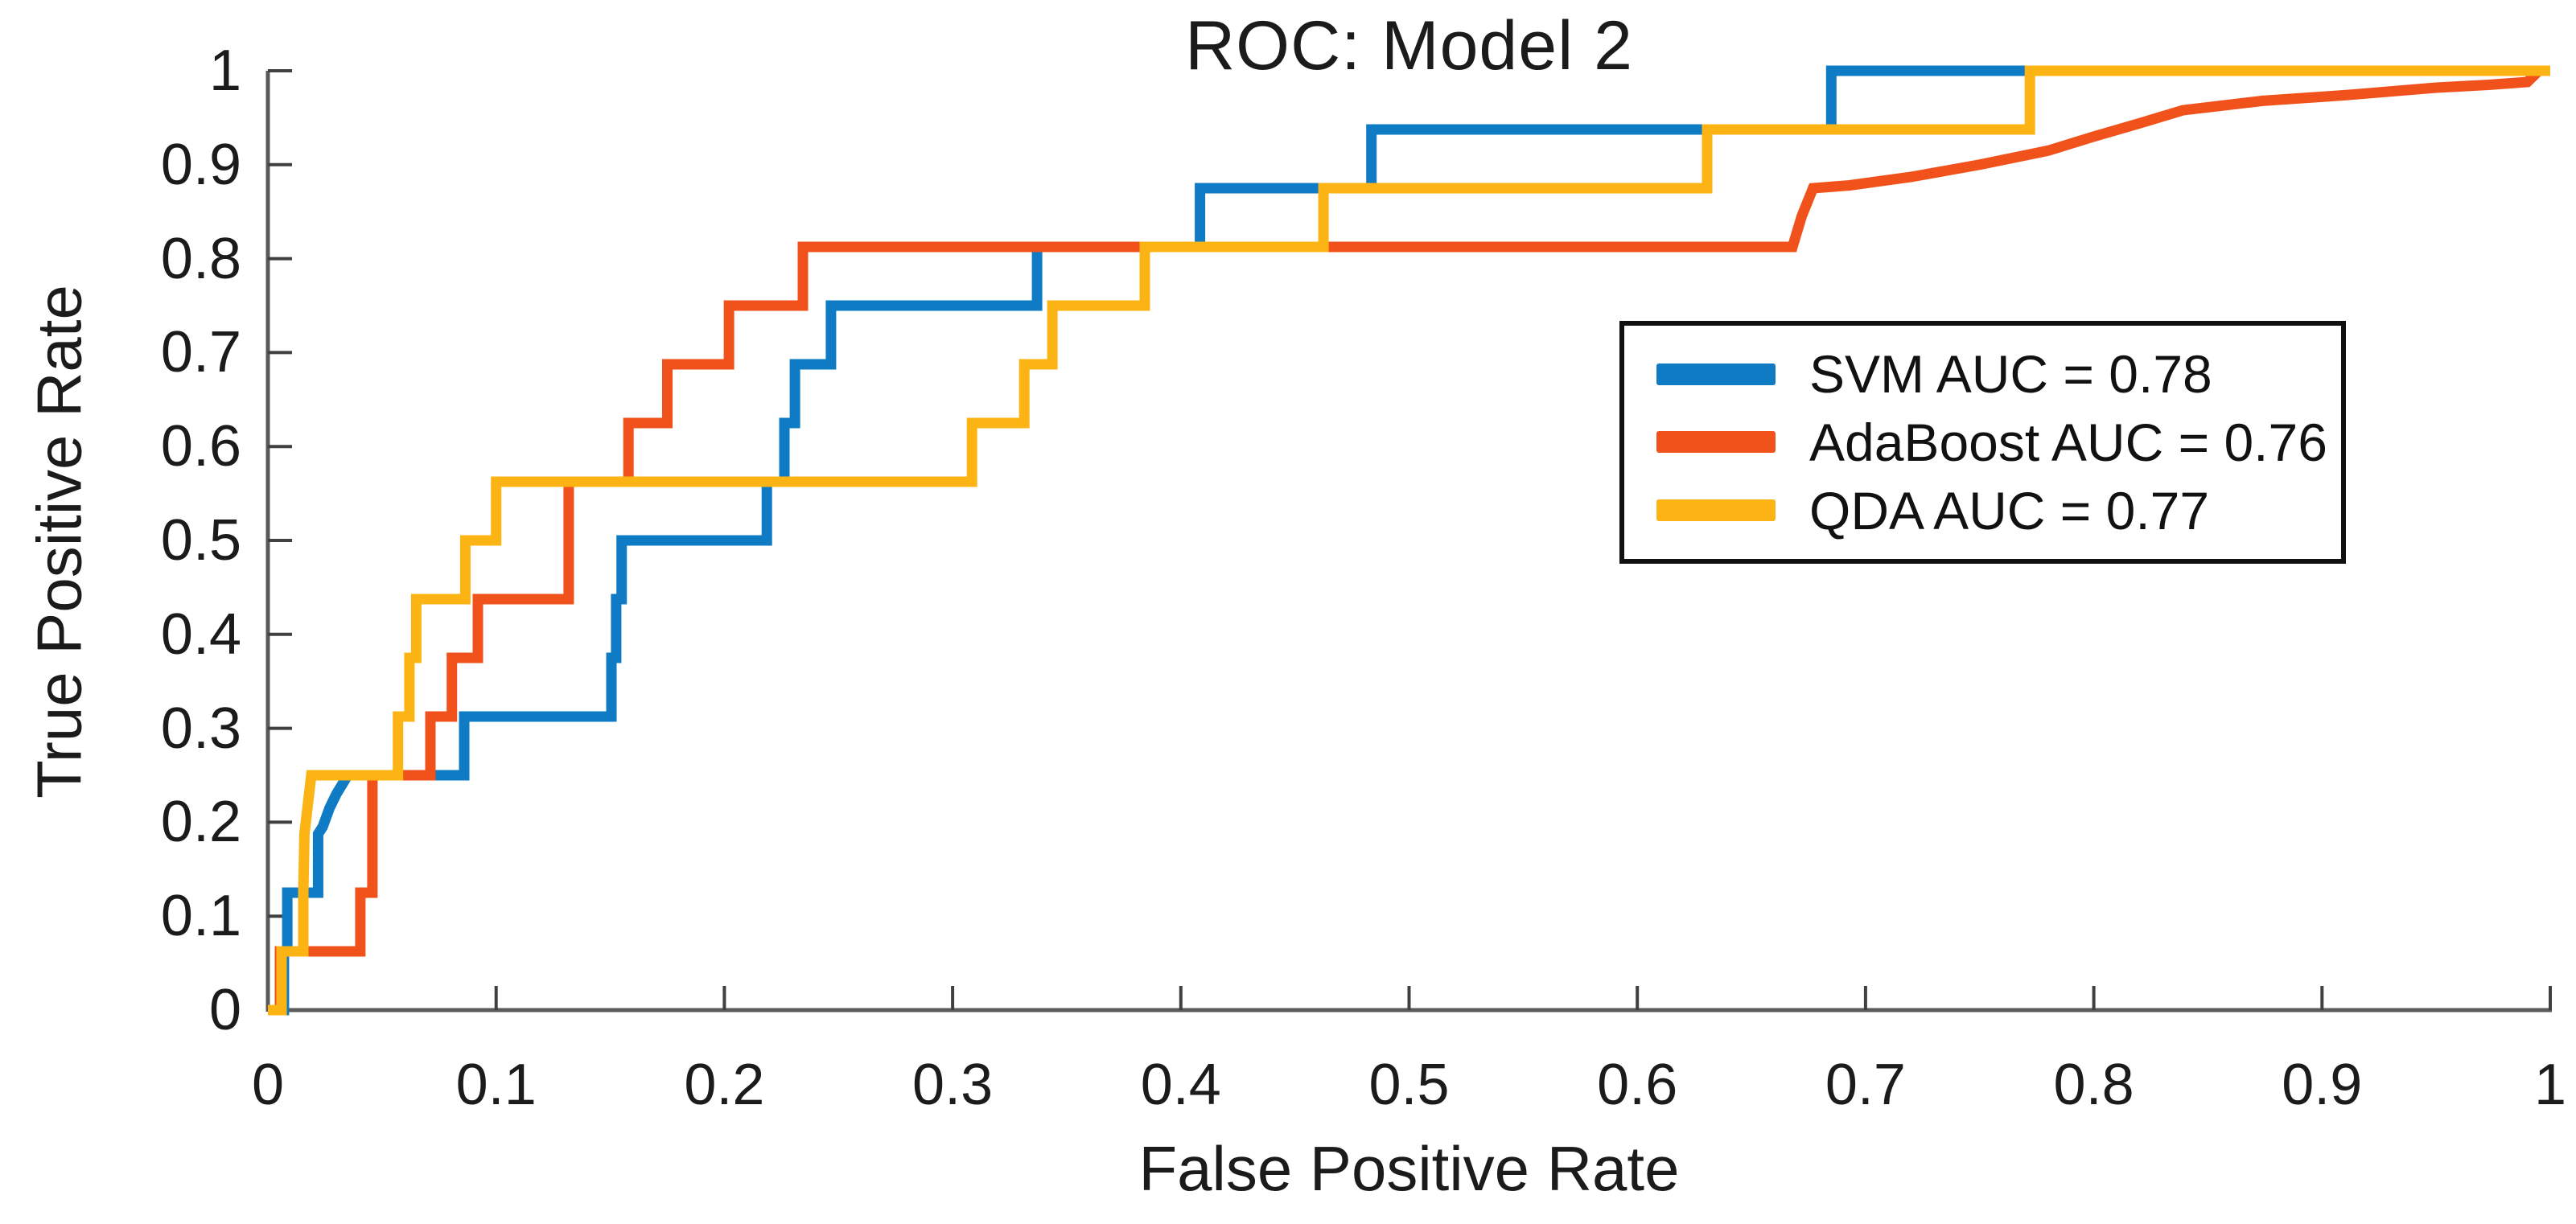 The height and width of the screenshot is (1224, 2576). Describe the element at coordinates (200, 352) in the screenshot. I see `y-tick-label: 0.7` at that location.